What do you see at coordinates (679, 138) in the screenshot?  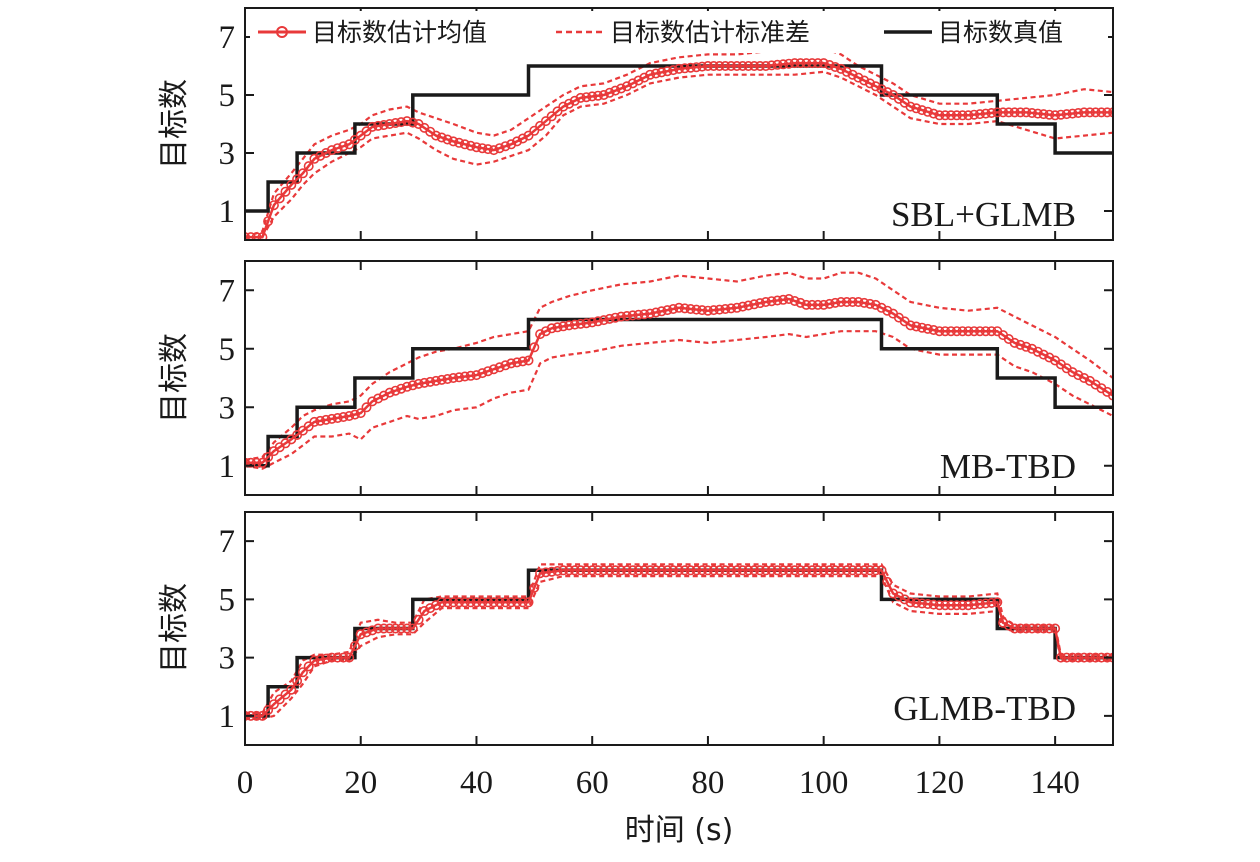 I see `truth-line-sbl-glmb` at bounding box center [679, 138].